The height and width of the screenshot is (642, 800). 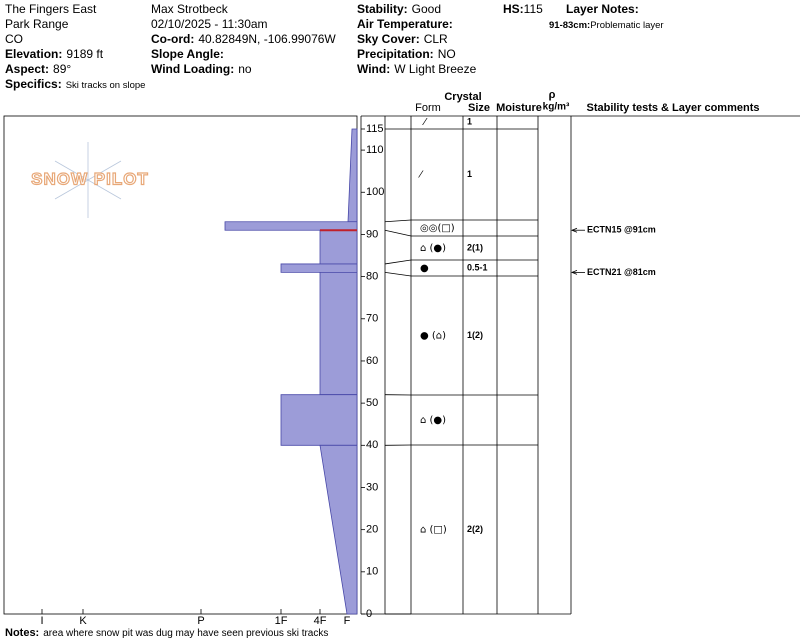 I want to click on crystal-form: ◎◎(□), so click(x=437, y=228).